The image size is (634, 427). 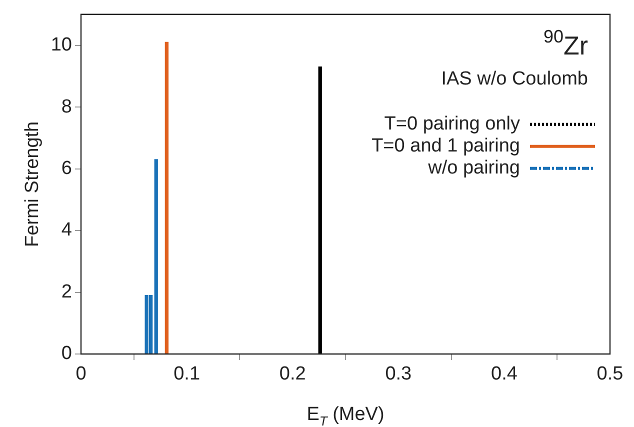 What do you see at coordinates (504, 374) in the screenshot?
I see `x-tick-label: 0.4` at bounding box center [504, 374].